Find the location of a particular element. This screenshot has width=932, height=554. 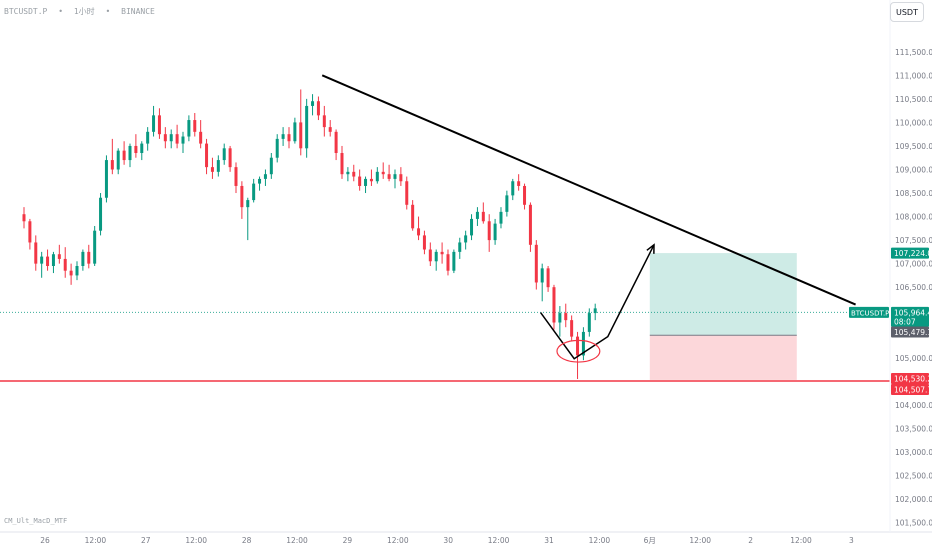

entry-price-tag-text: 105,479.1 is located at coordinates (913, 332).